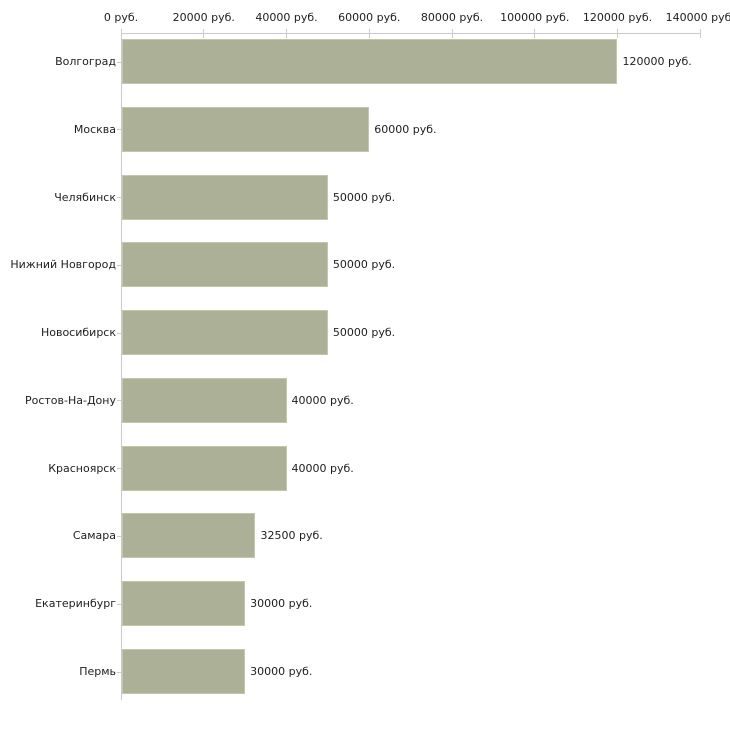 This screenshot has width=730, height=730. I want to click on category-label: Волгоград, so click(85, 61).